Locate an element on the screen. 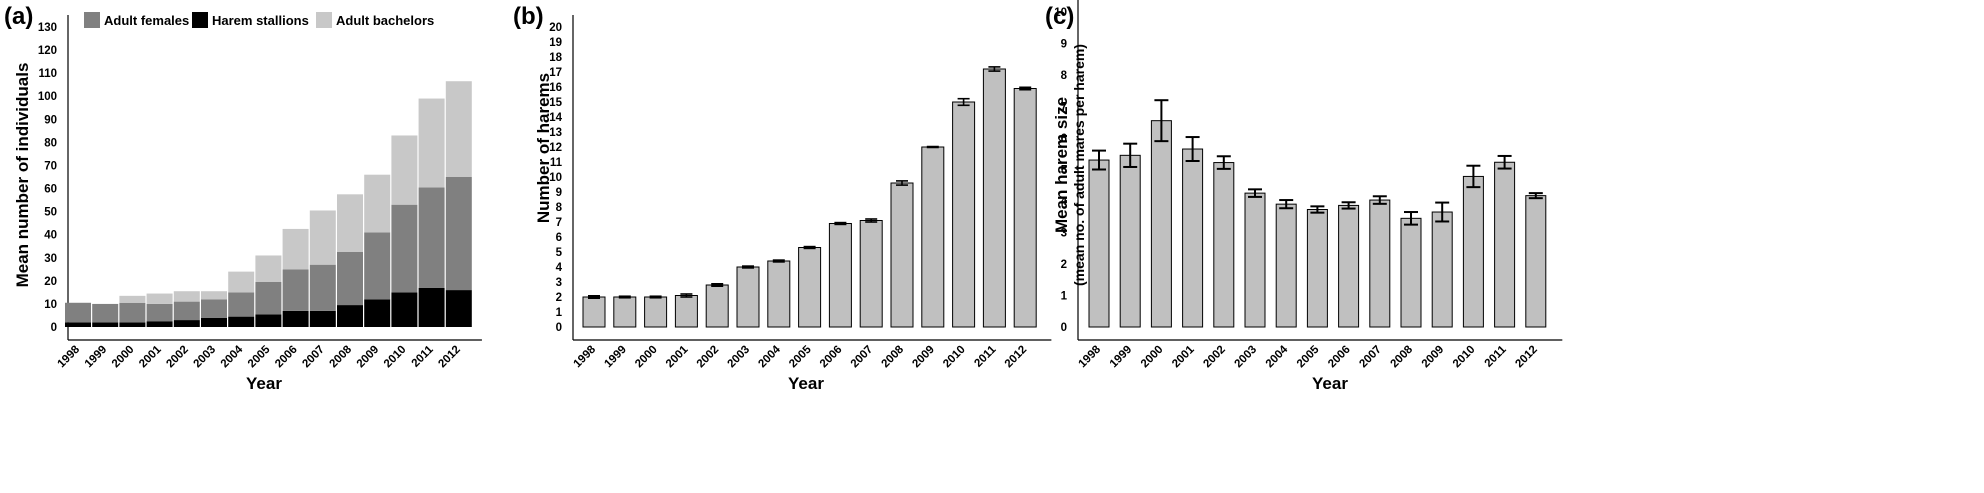 The image size is (1984, 493). y-tick-label: 2 is located at coordinates (1064, 265).